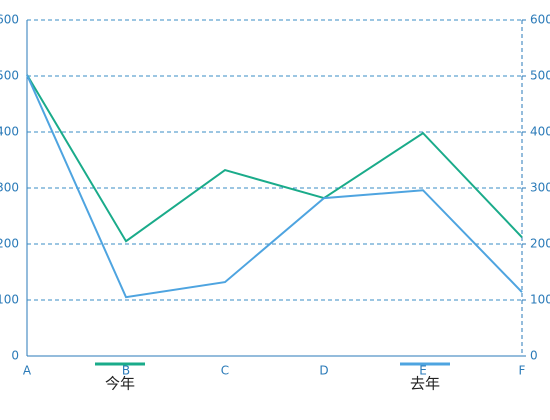  I want to click on legend-label: 今年, so click(120, 384).